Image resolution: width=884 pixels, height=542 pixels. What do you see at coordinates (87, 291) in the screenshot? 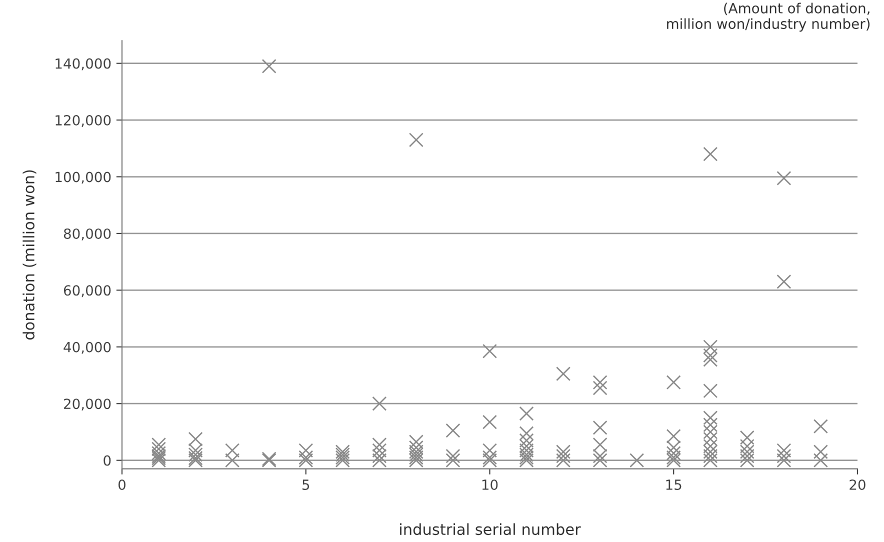
I see `y-tick-label: 60,000` at bounding box center [87, 291].